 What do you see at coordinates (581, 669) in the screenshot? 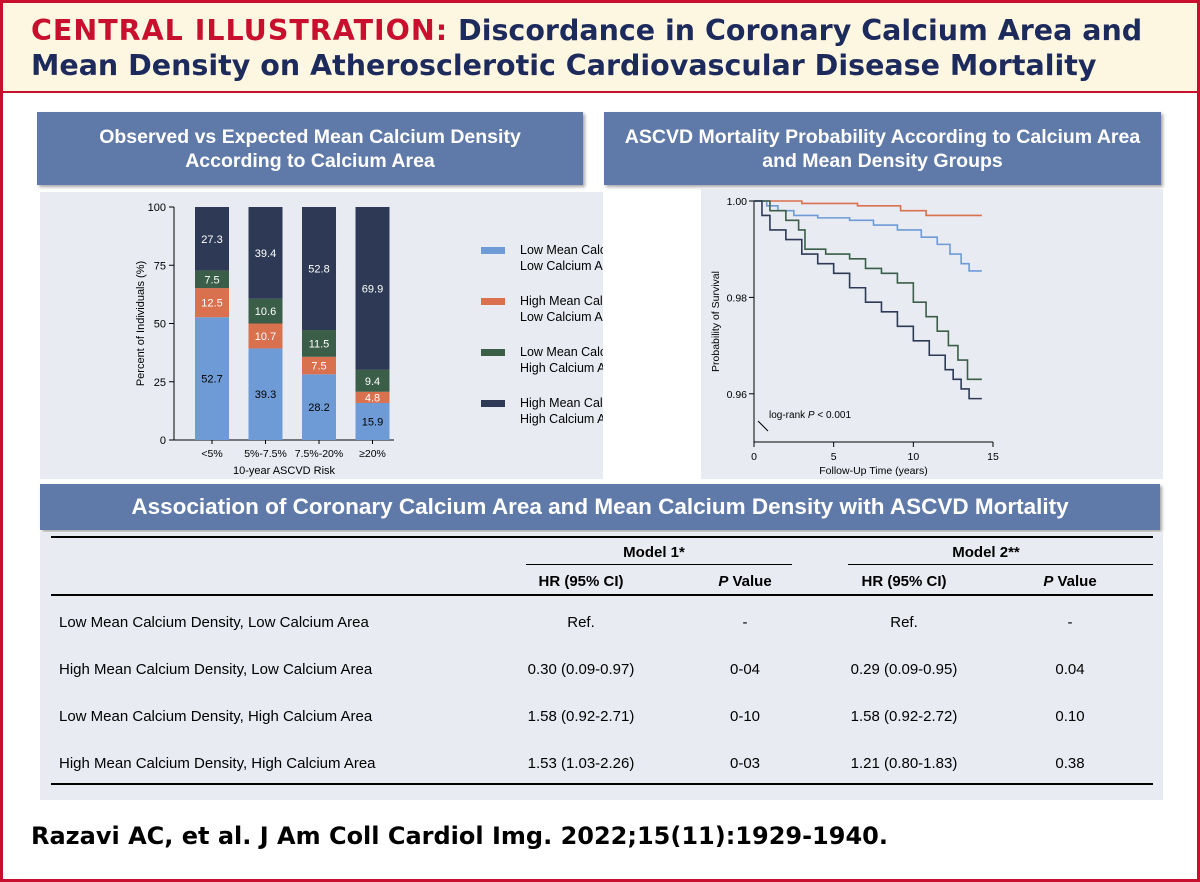
I see `row2-hr1: 0.30 (0.09-0.97)` at bounding box center [581, 669].